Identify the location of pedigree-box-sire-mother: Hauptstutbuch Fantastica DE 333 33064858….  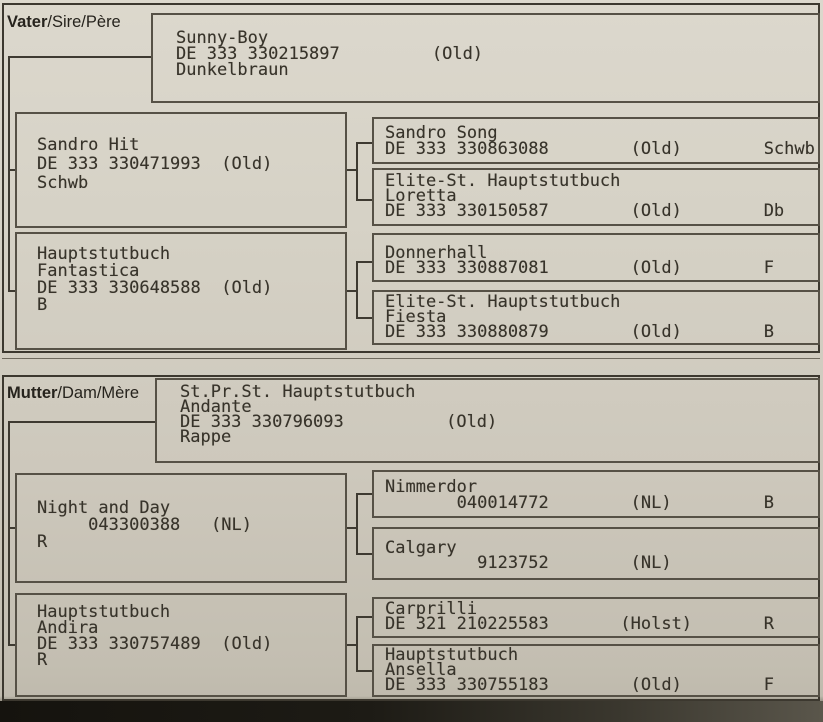
(181, 291).